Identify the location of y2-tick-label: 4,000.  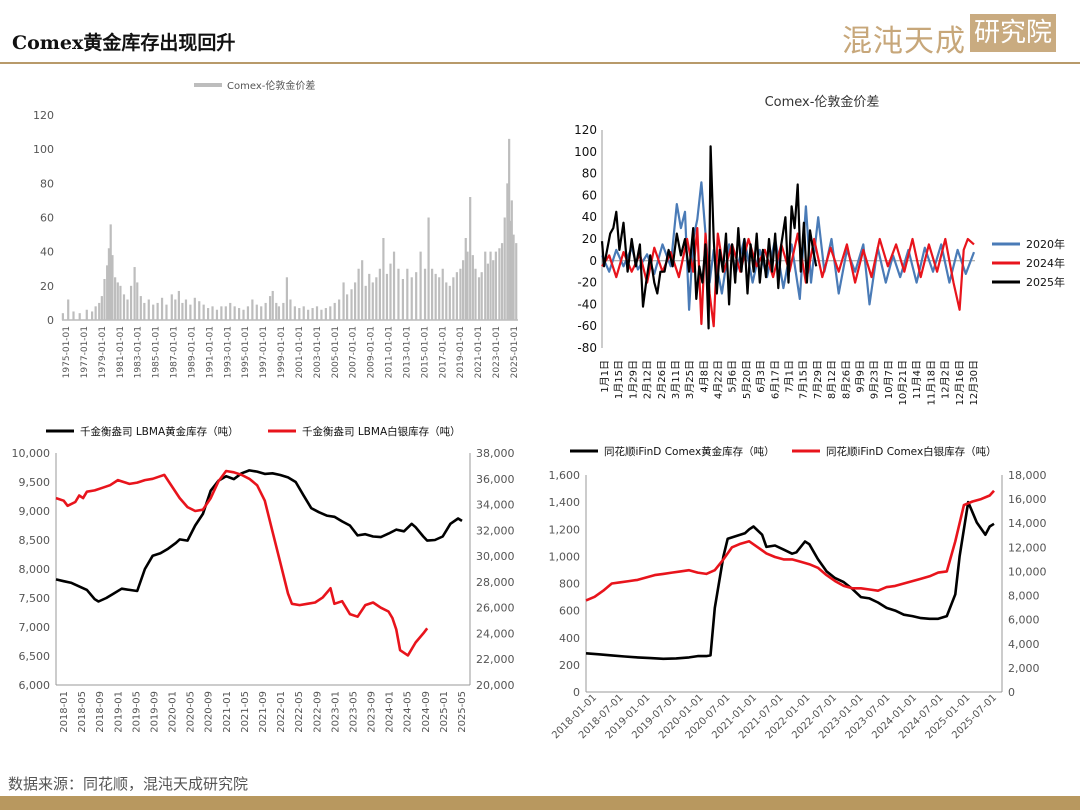
(1024, 644).